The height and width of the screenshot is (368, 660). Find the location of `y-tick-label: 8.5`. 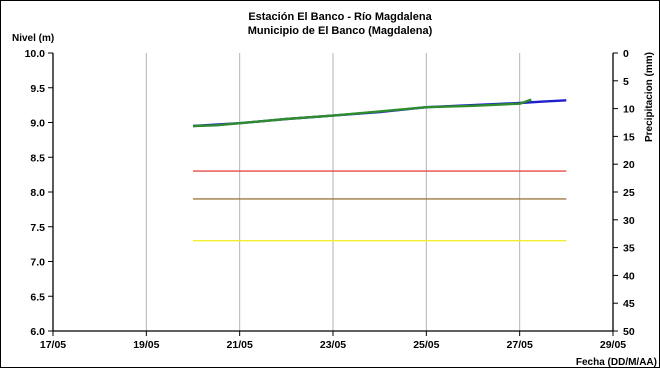

y-tick-label: 8.5 is located at coordinates (37, 158).